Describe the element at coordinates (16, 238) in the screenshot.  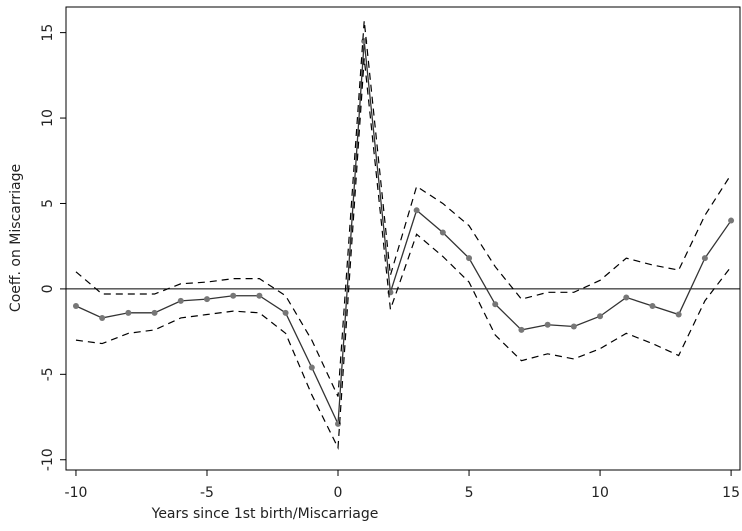
I see `y-axis-label: Coeff. on Miscarriage` at that location.